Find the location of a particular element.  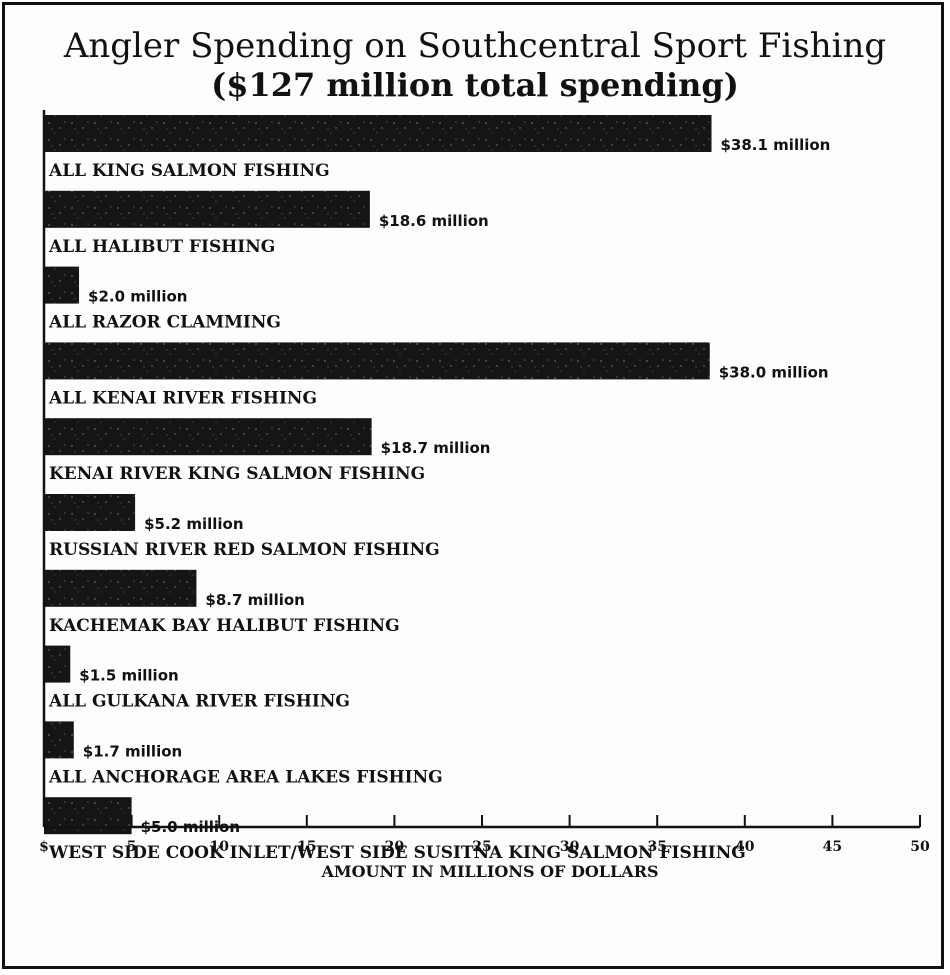

x-tick-label: 15 is located at coordinates (306, 847).